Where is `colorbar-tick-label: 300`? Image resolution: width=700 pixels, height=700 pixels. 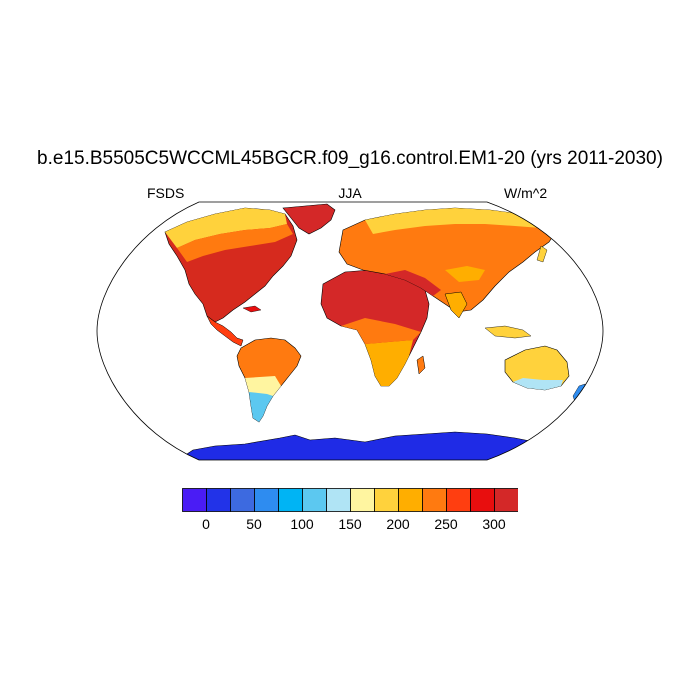
colorbar-tick-label: 300 is located at coordinates (494, 524).